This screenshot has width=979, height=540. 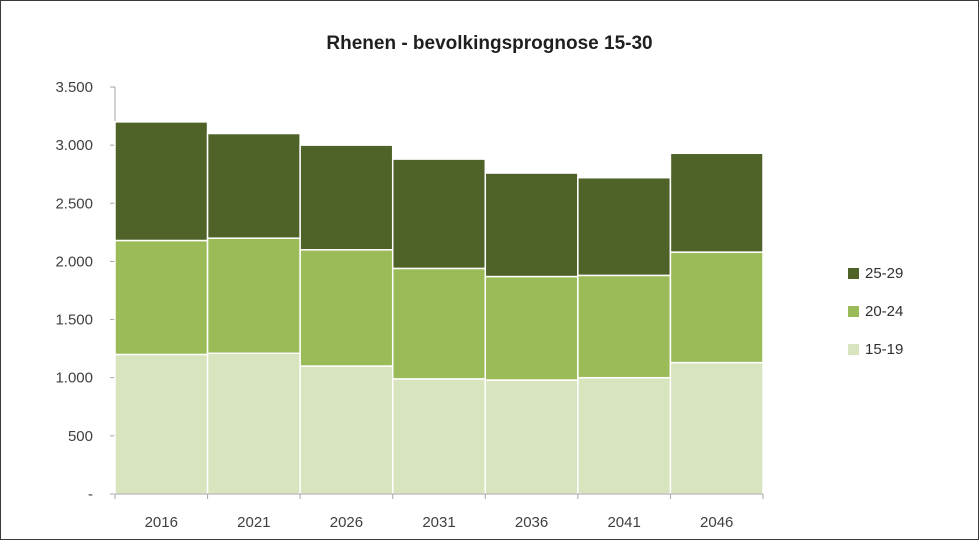 What do you see at coordinates (161, 522) in the screenshot?
I see `x-tick-label: 2016` at bounding box center [161, 522].